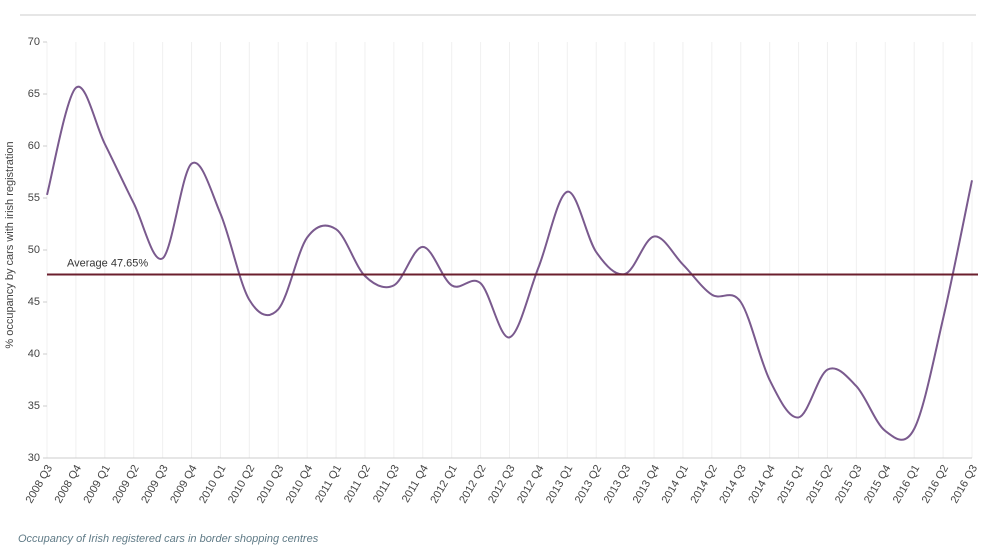  What do you see at coordinates (703, 484) in the screenshot?
I see `x-tick-label: 2014 Q2` at bounding box center [703, 484].